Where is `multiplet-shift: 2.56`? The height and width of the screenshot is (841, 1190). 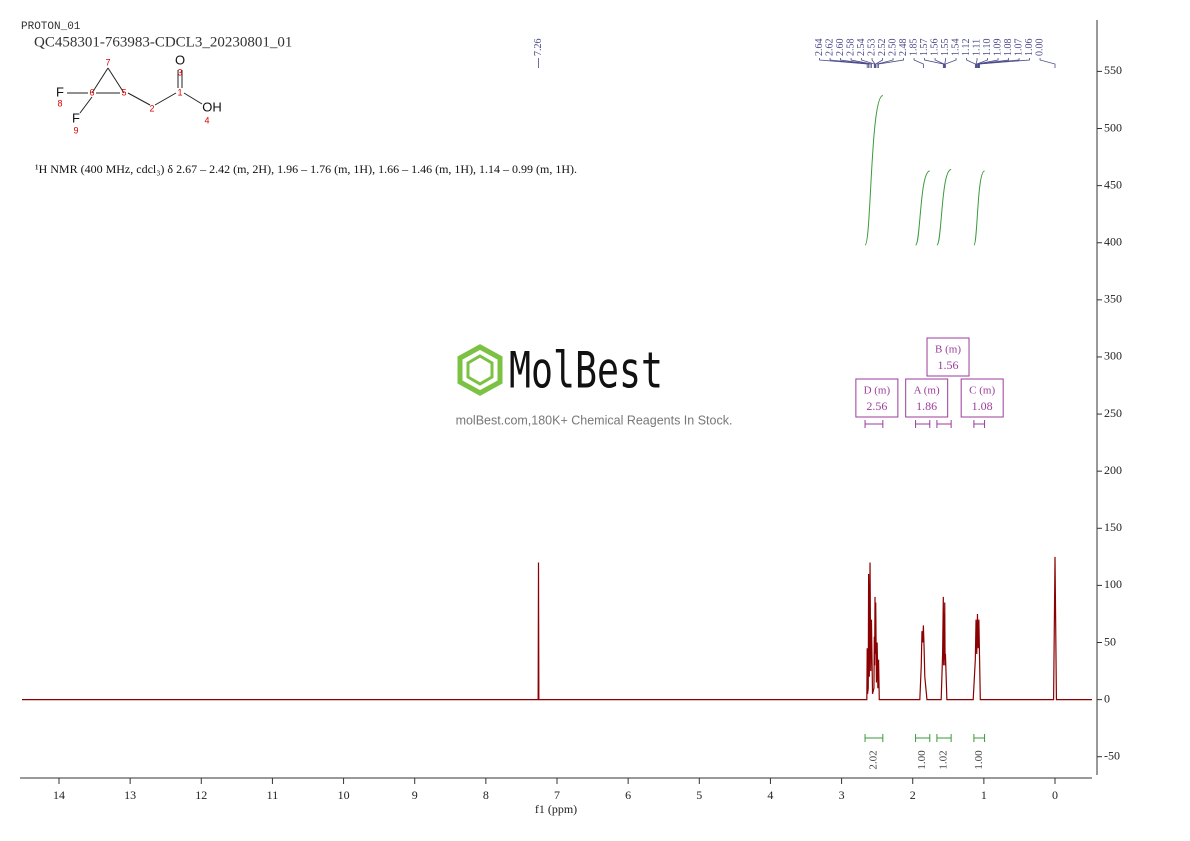 multiplet-shift: 2.56 is located at coordinates (876, 406).